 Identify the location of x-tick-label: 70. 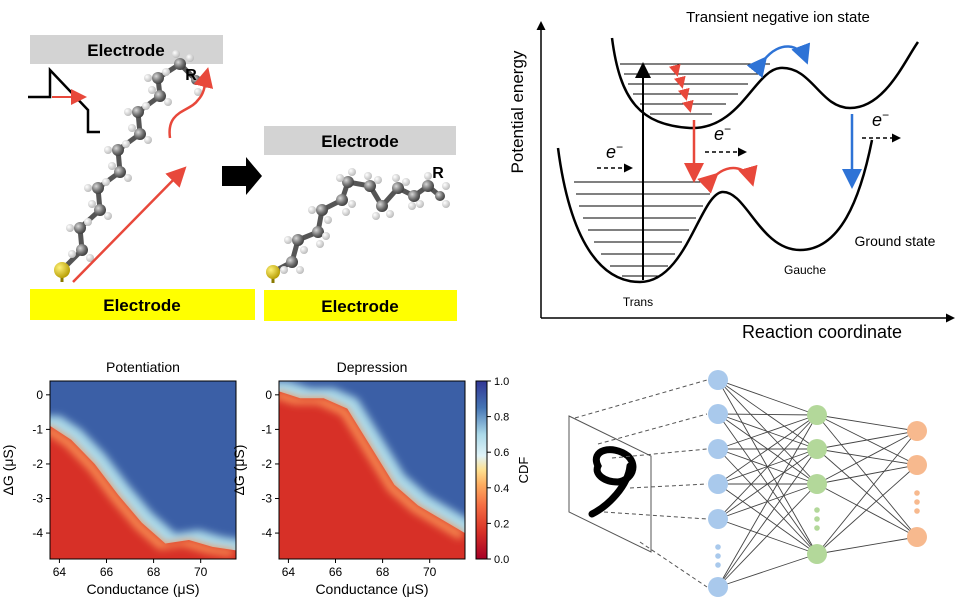
(430, 572).